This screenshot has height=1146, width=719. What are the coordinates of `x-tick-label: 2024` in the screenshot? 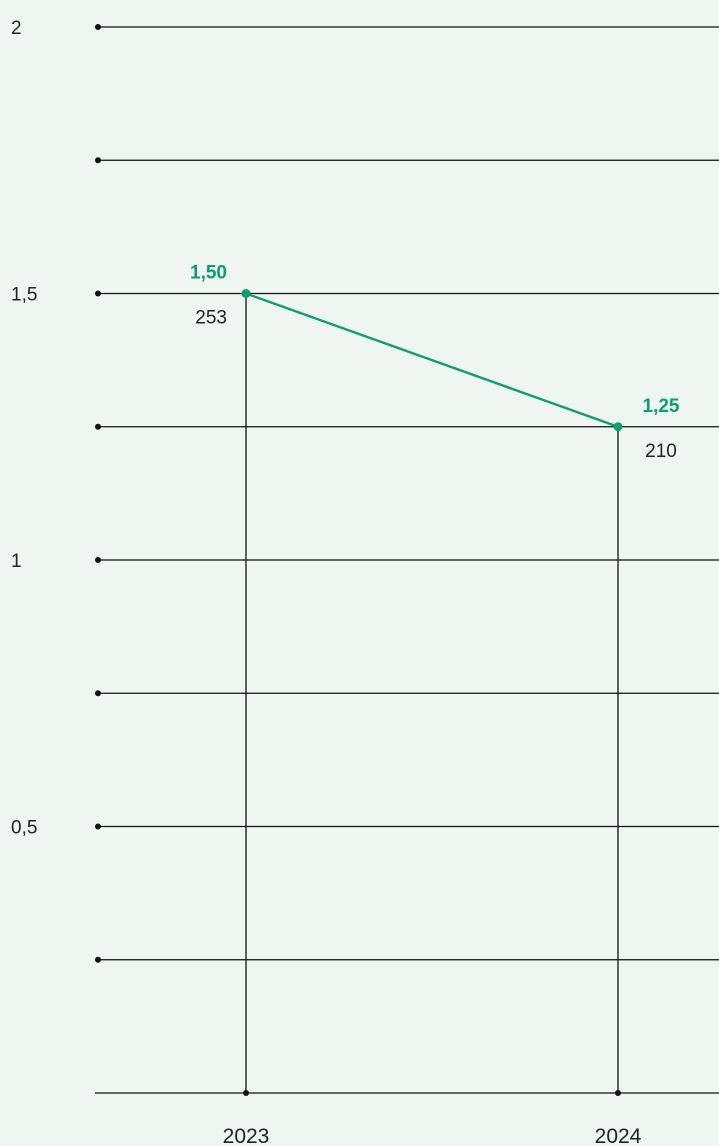 It's located at (618, 1135).